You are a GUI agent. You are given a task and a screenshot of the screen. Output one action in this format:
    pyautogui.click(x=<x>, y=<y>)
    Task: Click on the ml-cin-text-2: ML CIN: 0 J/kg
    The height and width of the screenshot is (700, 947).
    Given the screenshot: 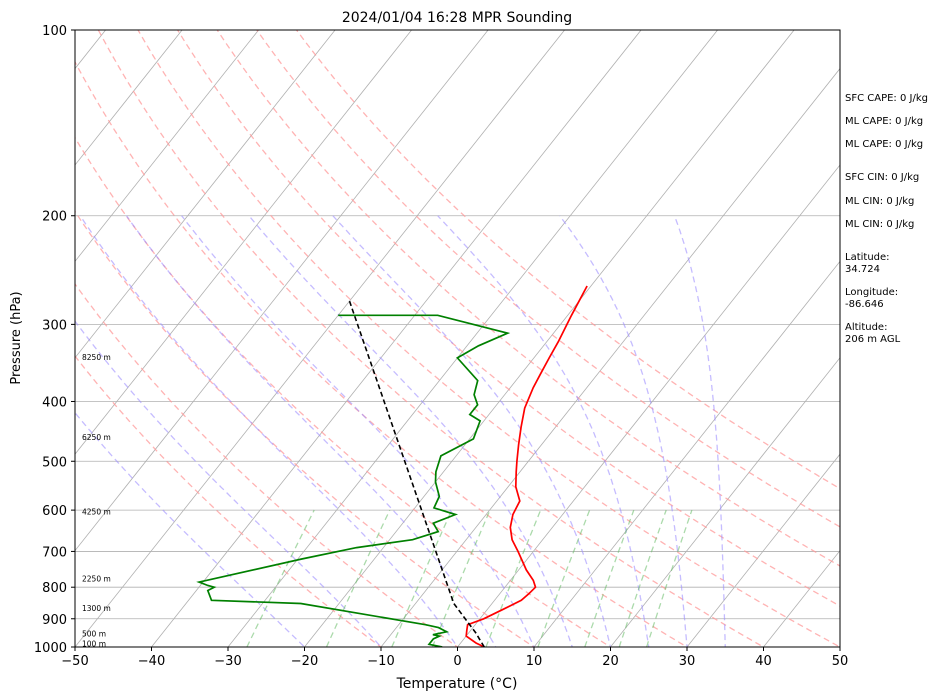 What is the action you would take?
    pyautogui.click(x=880, y=224)
    